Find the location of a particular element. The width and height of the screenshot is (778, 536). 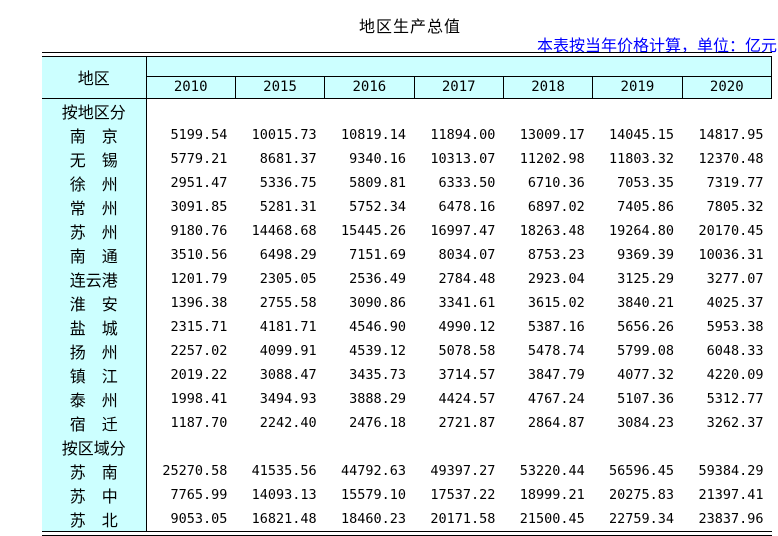

value-cell: 3888.29 is located at coordinates (369, 398).